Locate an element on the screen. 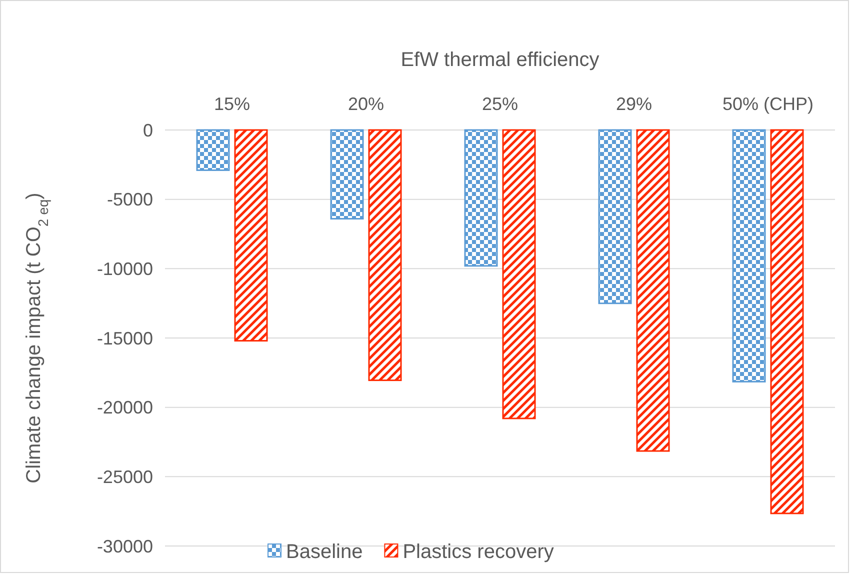  y-tick-label: -20000 is located at coordinates (124, 408).